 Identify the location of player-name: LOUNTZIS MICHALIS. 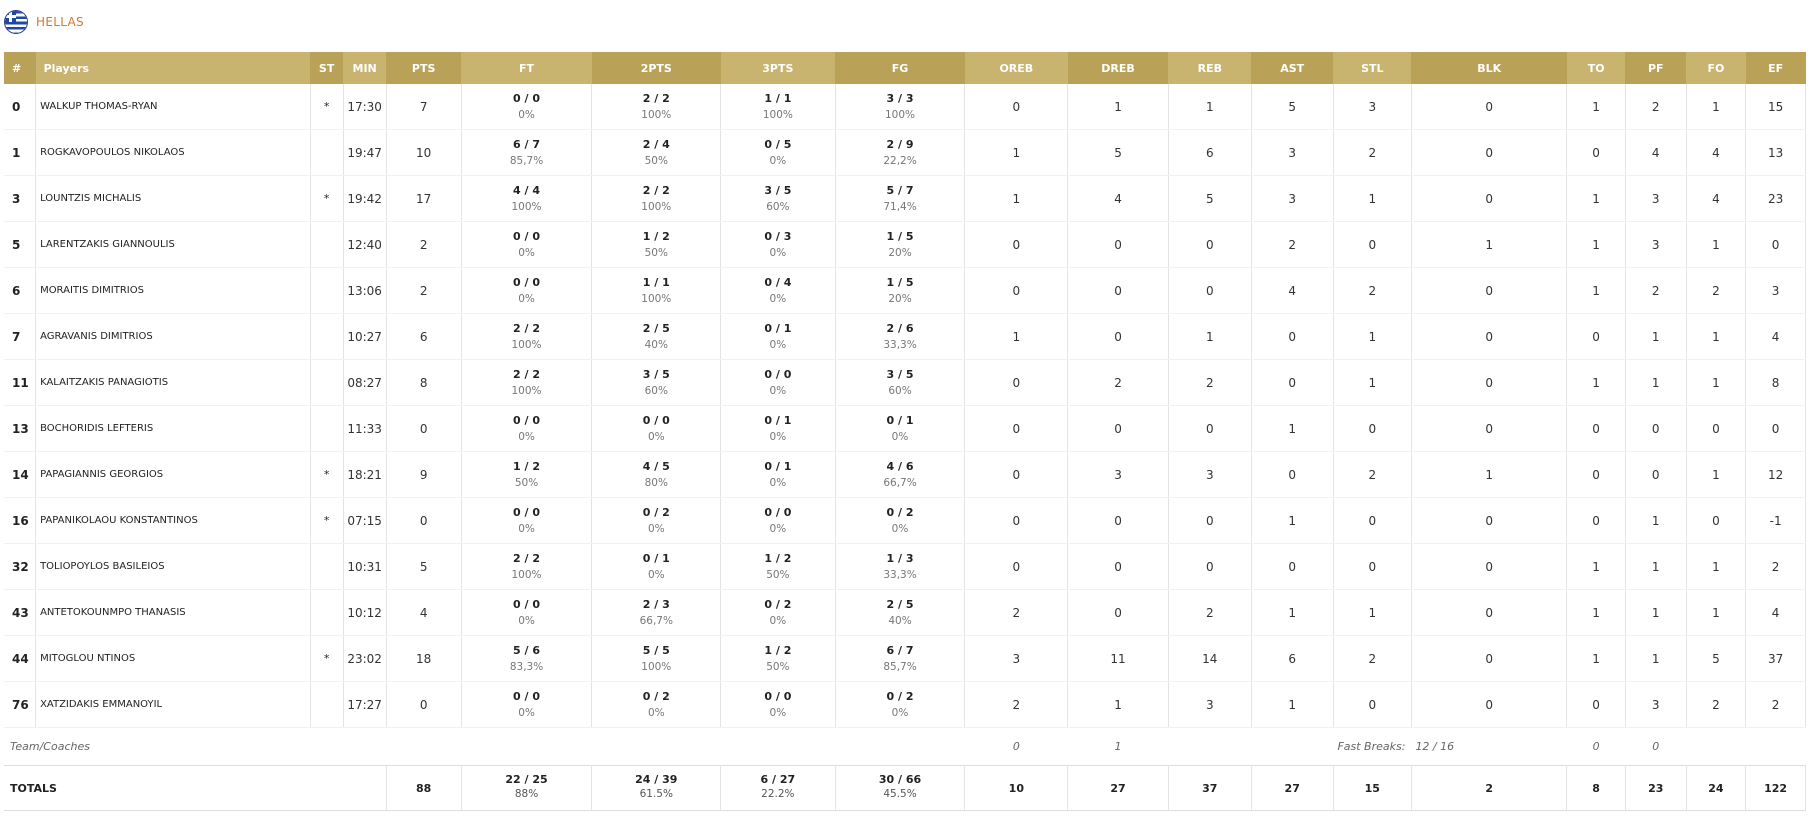
(173, 198).